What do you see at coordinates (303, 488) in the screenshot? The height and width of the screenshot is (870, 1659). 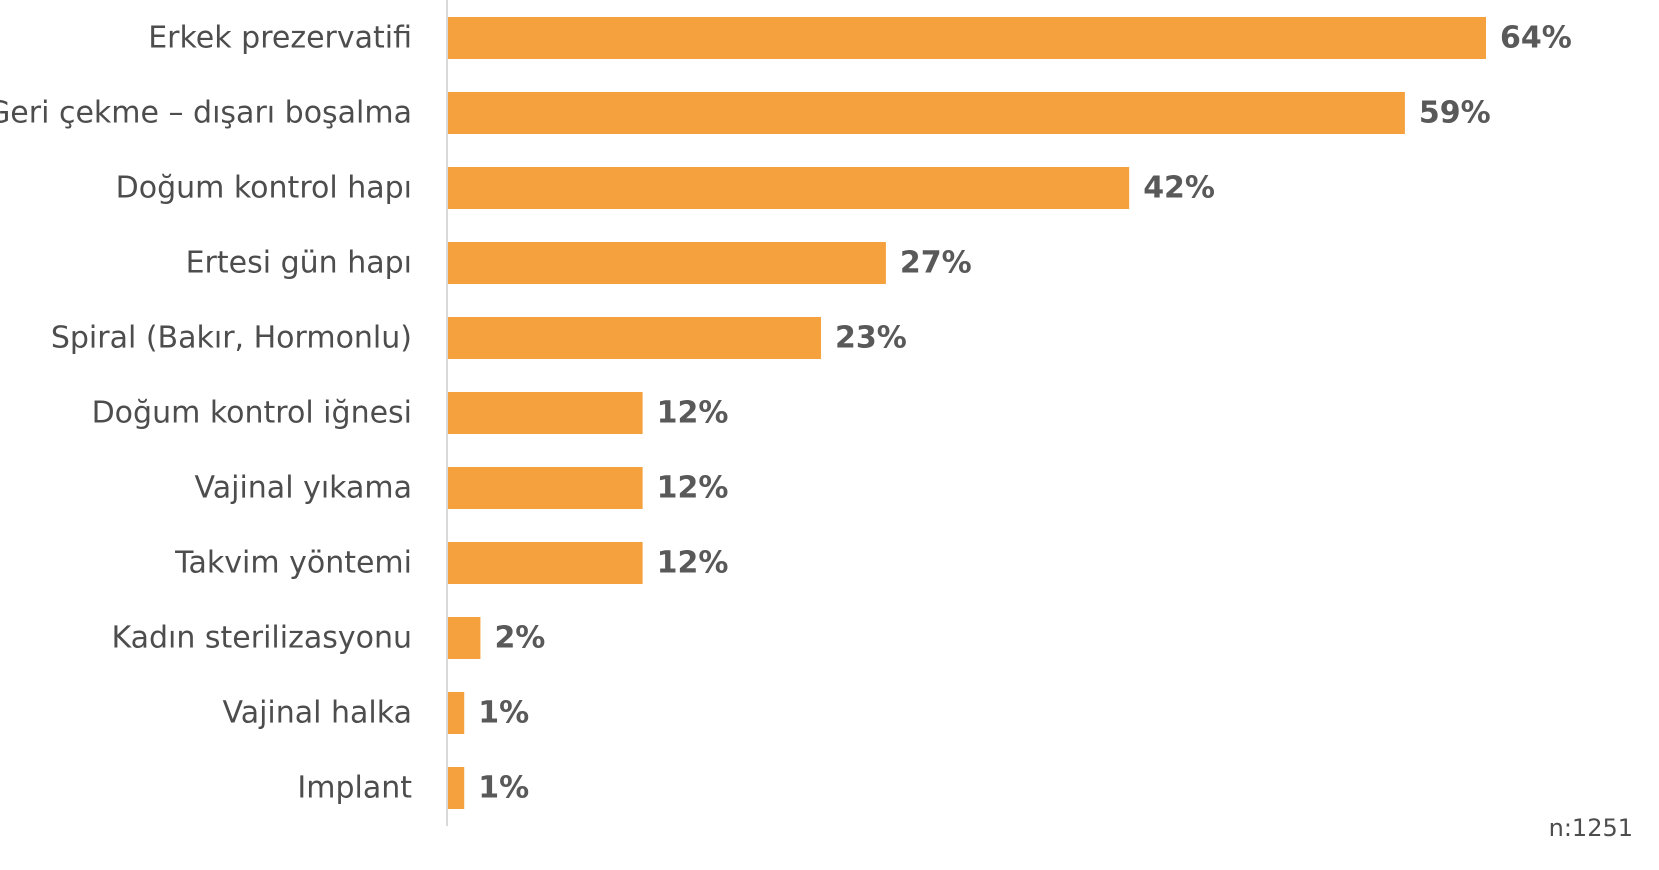 I see `category-label: Vajinal yıkama` at bounding box center [303, 488].